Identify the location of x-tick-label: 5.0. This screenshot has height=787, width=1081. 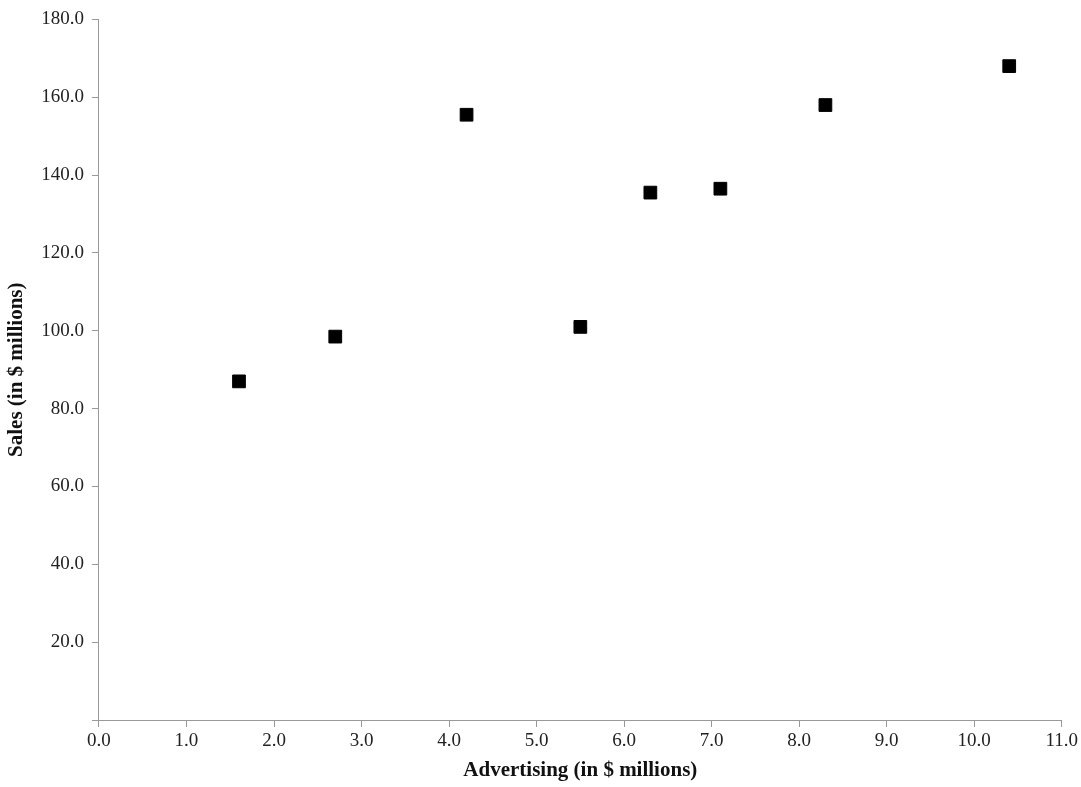
(536, 740).